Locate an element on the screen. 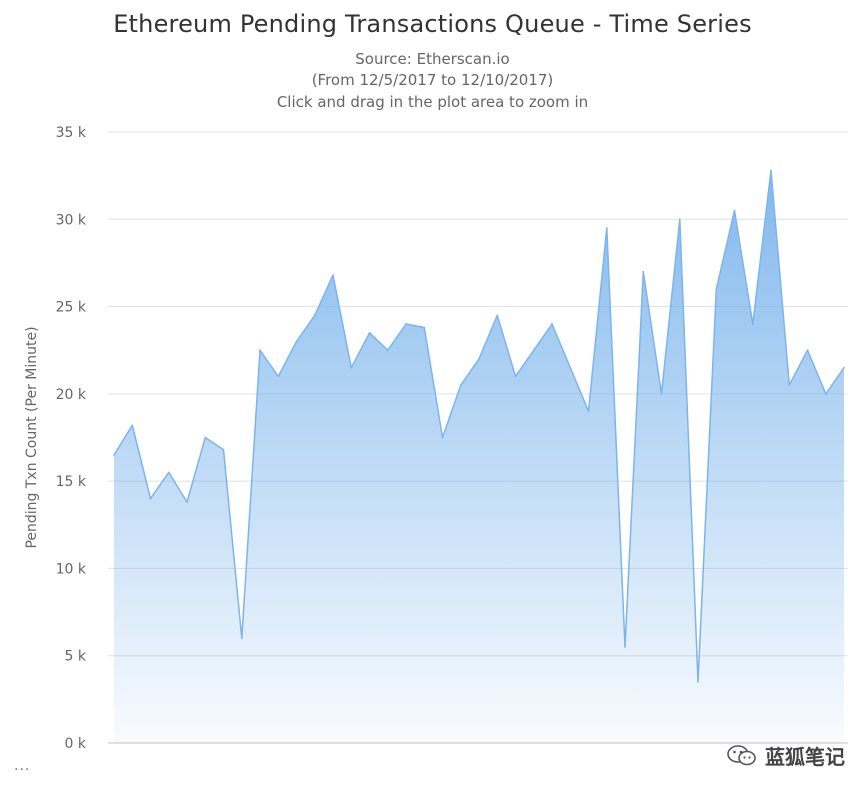 This screenshot has height=793, width=865. watermark-text: 蓝狐笔记 is located at coordinates (805, 757).